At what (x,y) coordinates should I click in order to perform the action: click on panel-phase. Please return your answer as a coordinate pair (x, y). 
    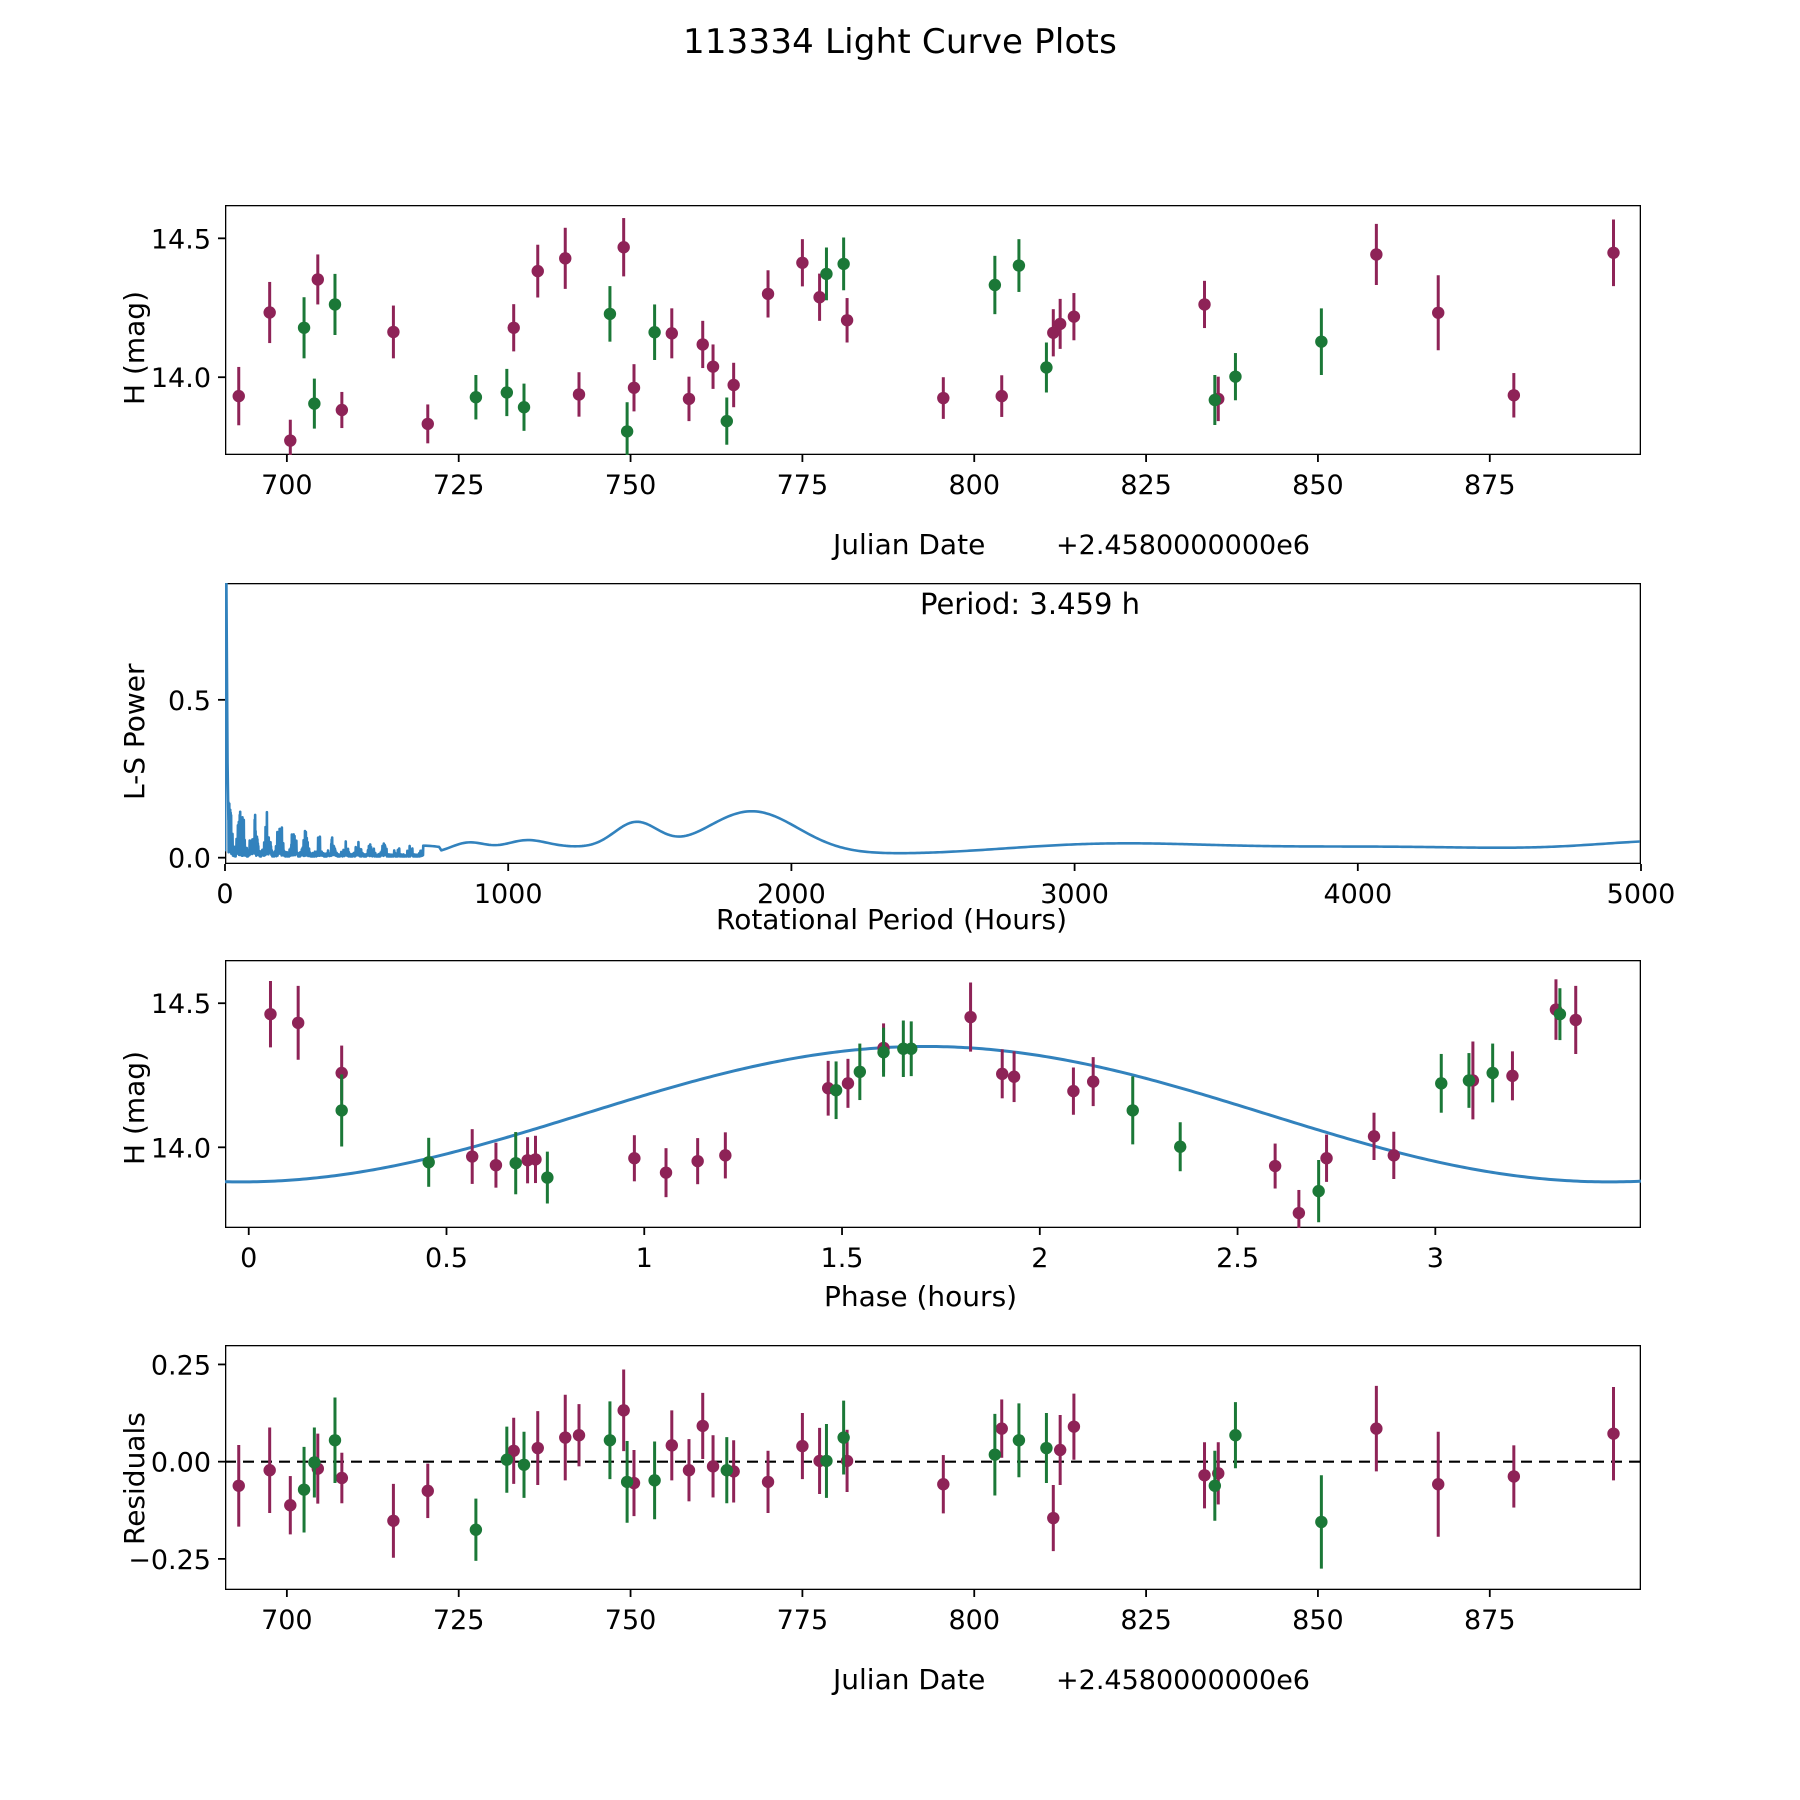
    Looking at the image, I should click on (933, 1094).